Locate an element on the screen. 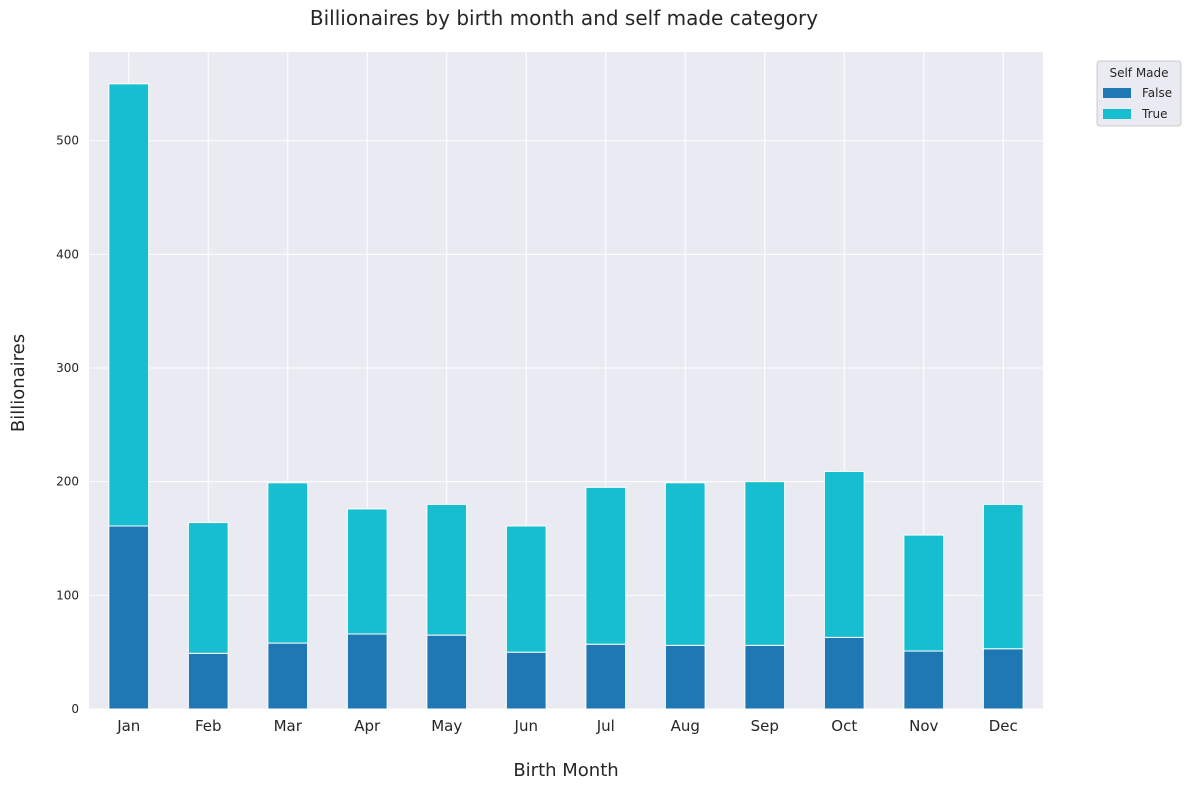 This screenshot has height=789, width=1191. bar-false-jan is located at coordinates (129, 617).